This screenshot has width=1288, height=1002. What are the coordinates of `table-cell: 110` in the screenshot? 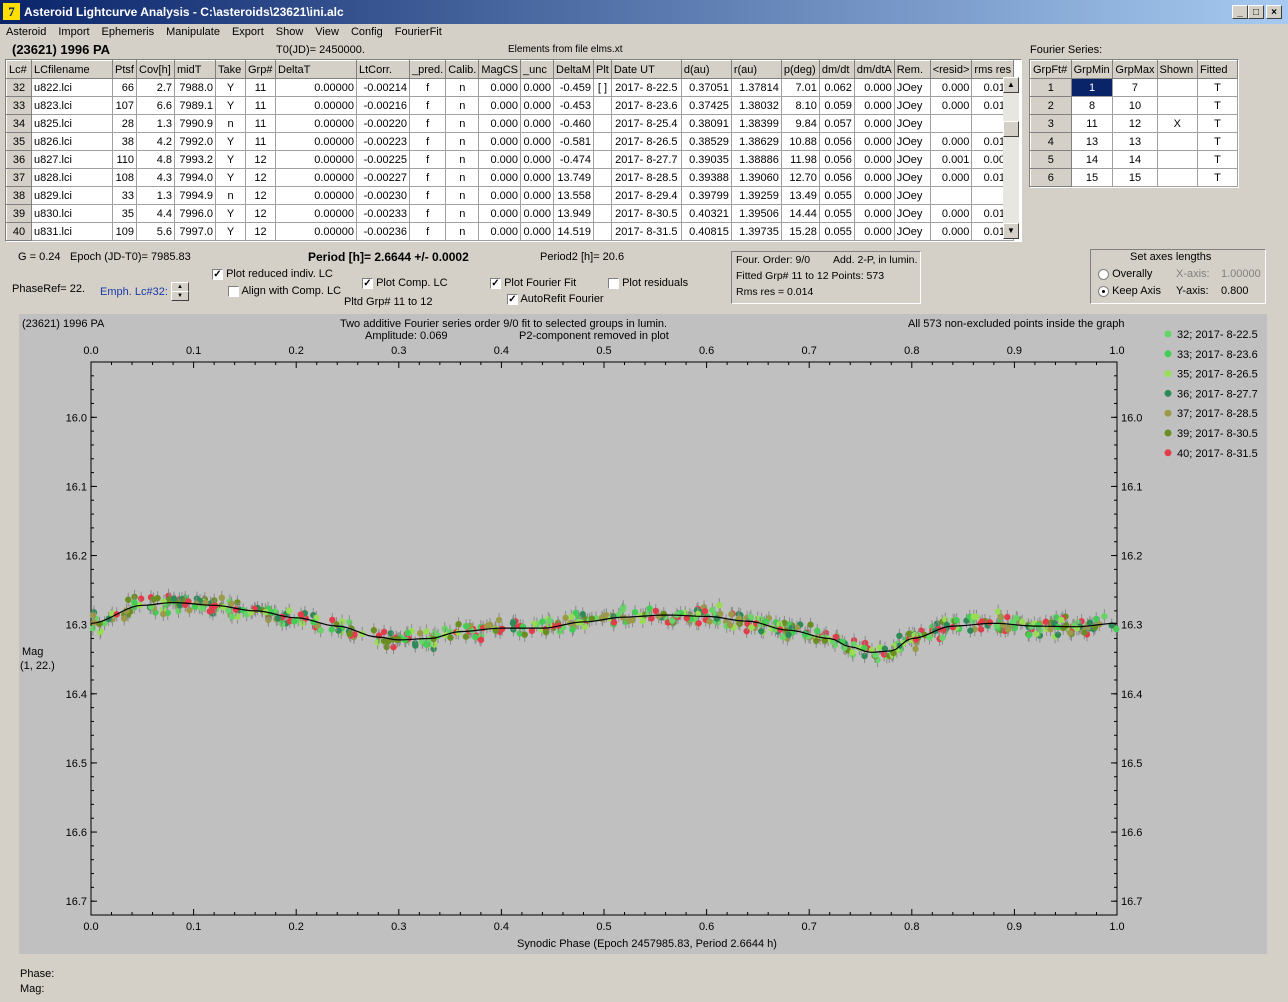 It's located at (124, 159).